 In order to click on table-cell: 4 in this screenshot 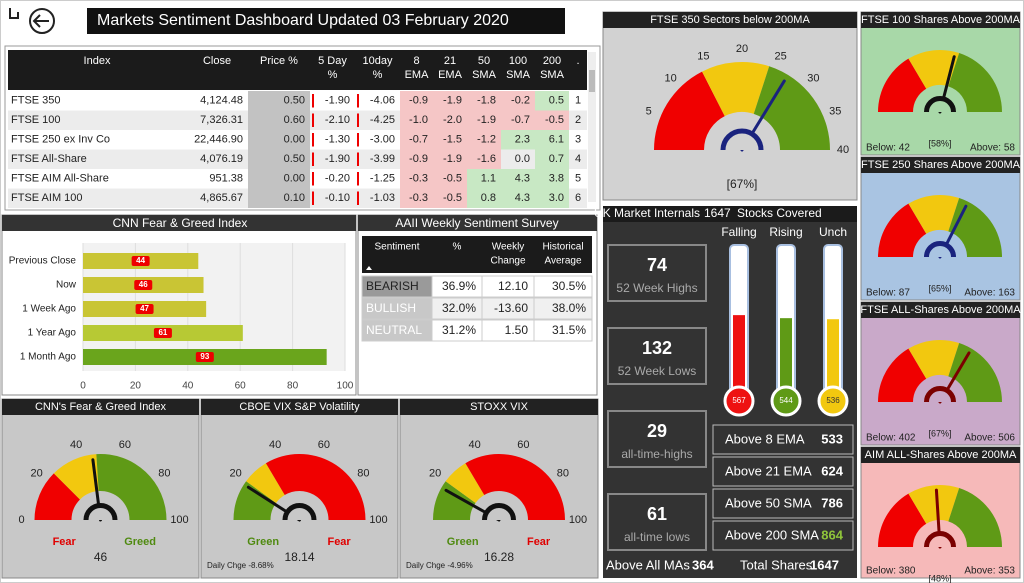, I will do `click(578, 159)`.